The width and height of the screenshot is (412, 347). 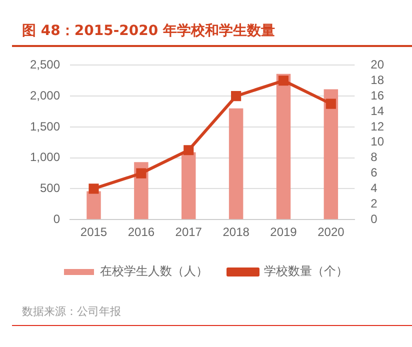 I want to click on x-tick-label: 2020, so click(x=331, y=232).